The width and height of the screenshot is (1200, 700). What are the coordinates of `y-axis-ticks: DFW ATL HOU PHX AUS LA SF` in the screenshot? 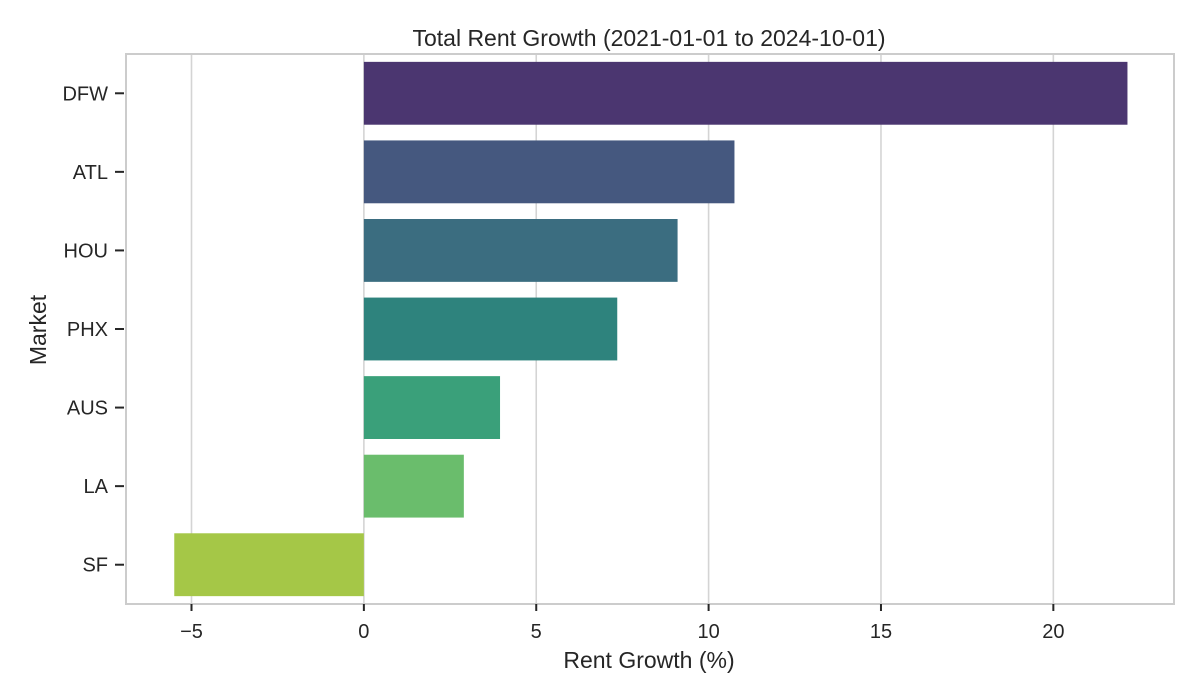 It's located at (93, 330).